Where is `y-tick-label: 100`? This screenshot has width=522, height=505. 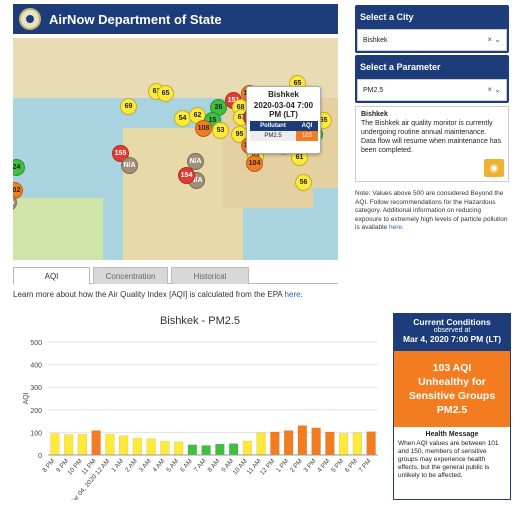
y-tick-label: 100 is located at coordinates (36, 433).